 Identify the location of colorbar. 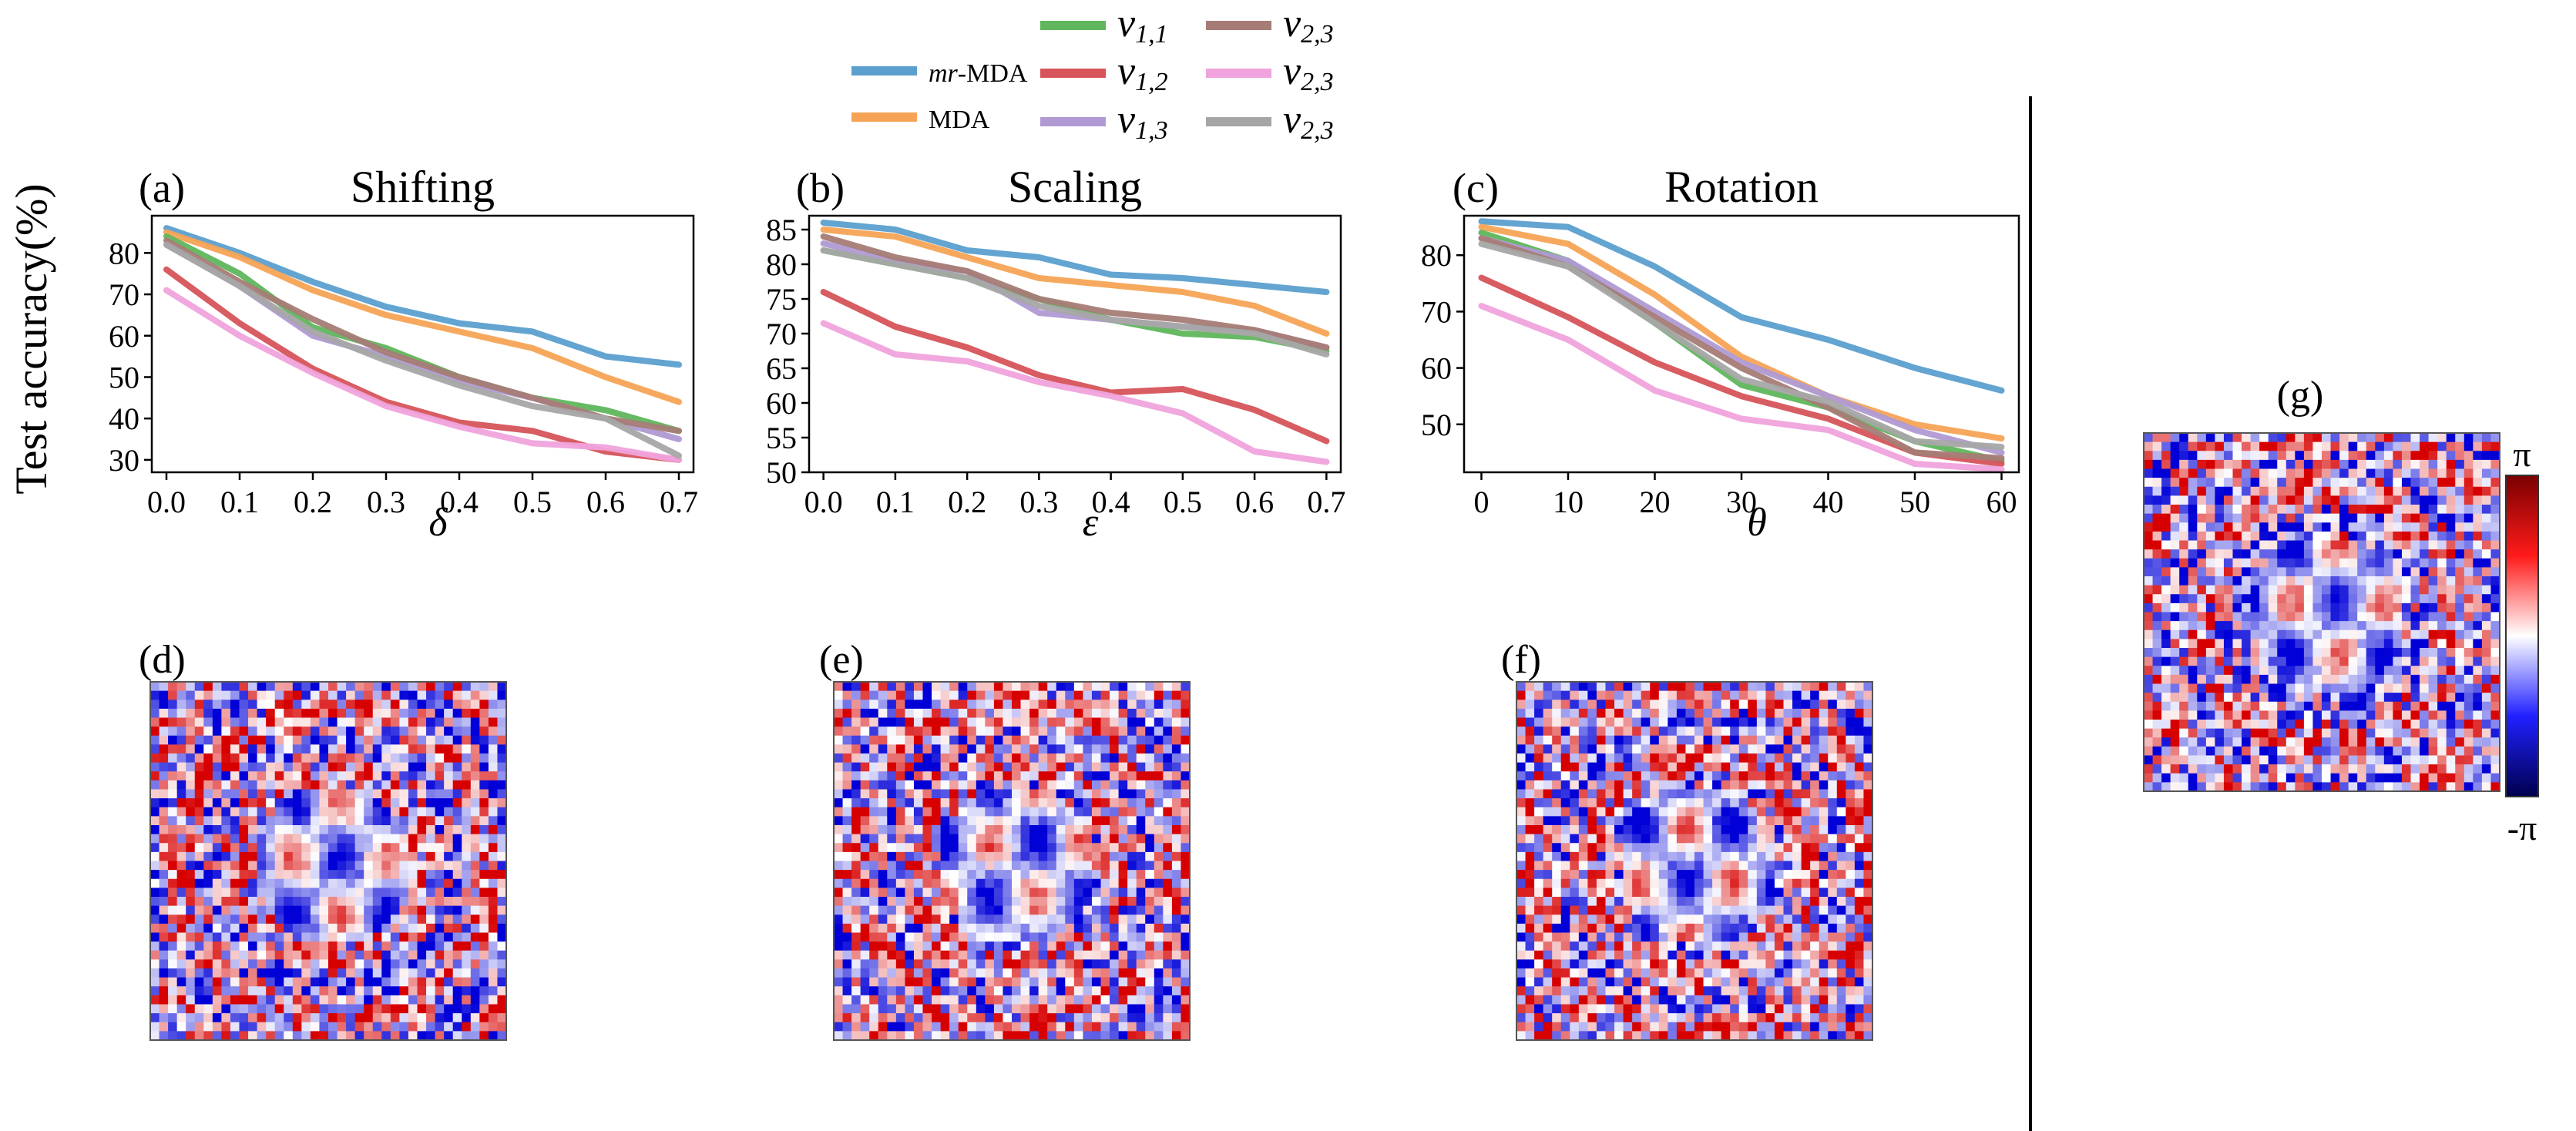
(2522, 636).